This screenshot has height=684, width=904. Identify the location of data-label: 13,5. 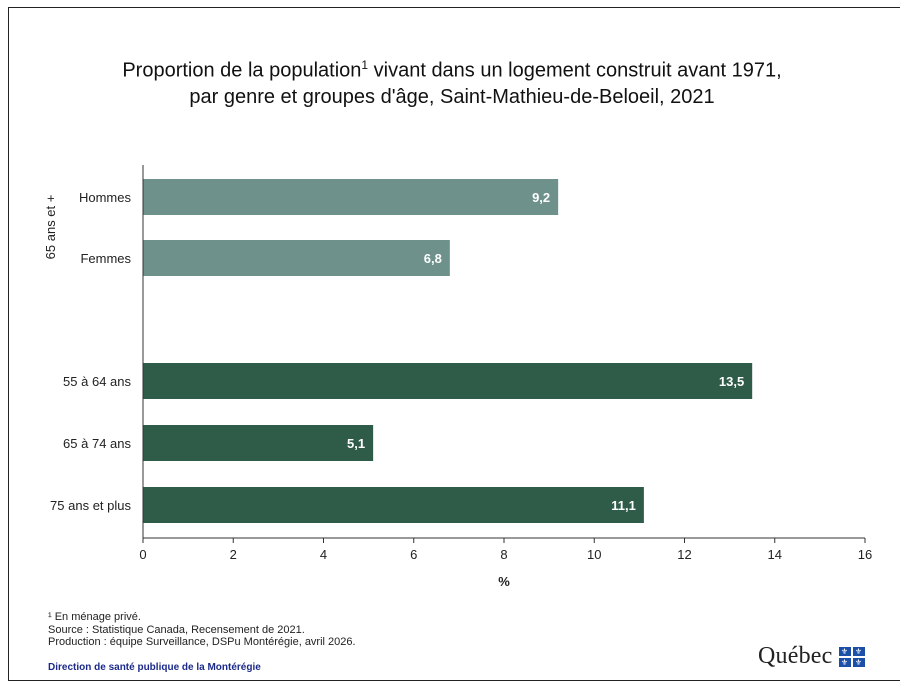
(731, 381).